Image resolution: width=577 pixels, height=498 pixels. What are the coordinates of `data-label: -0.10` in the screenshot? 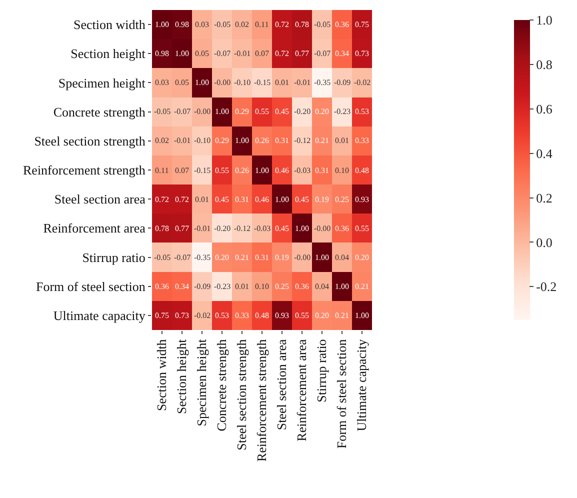 It's located at (242, 82).